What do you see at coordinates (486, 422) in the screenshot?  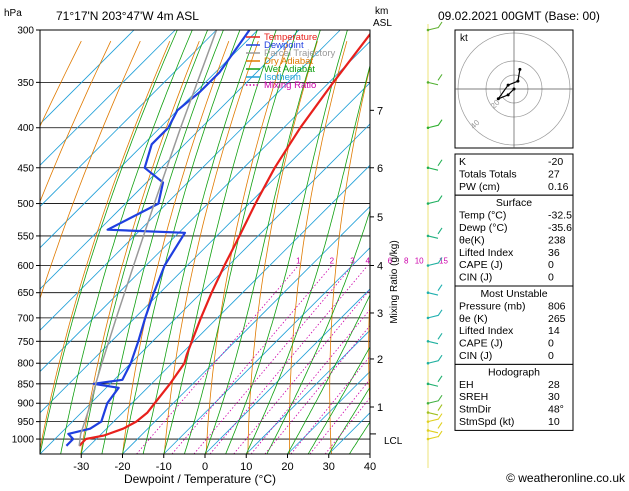 I see `index-label: StmSpd (kt)` at bounding box center [486, 422].